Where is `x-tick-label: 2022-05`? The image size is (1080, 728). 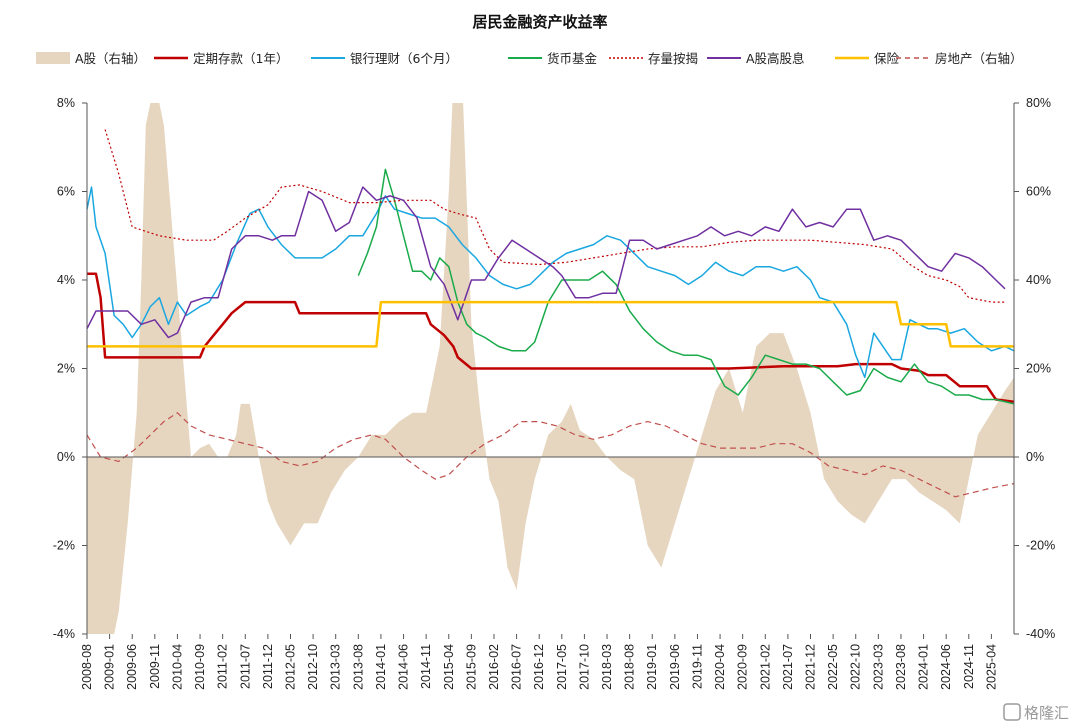 x-tick-label: 2022-05 is located at coordinates (833, 667).